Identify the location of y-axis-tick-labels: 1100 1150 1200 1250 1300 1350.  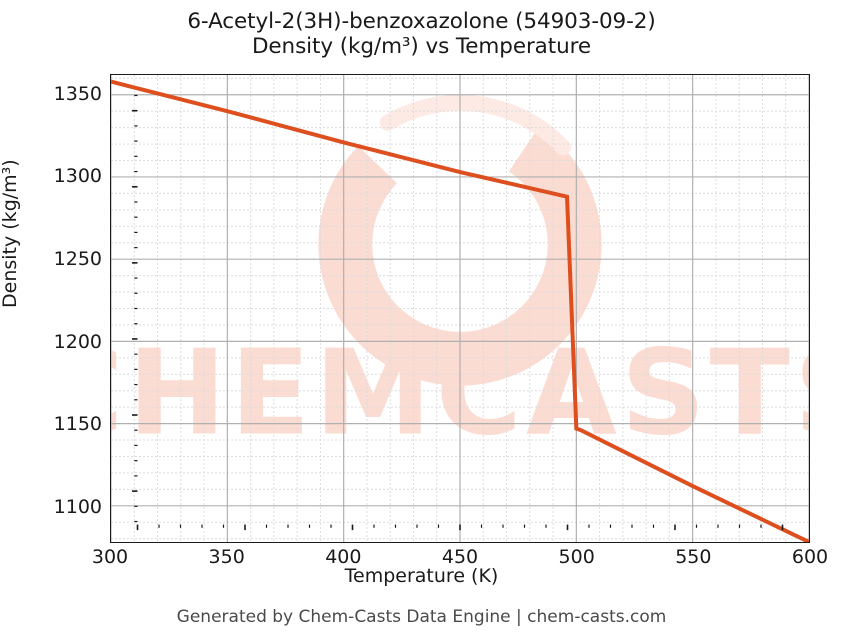
(55, 308).